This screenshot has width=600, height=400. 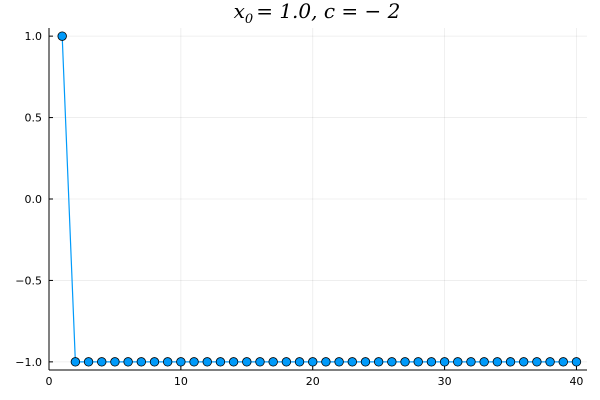 I want to click on x-tick-label-4: 40, so click(x=576, y=381).